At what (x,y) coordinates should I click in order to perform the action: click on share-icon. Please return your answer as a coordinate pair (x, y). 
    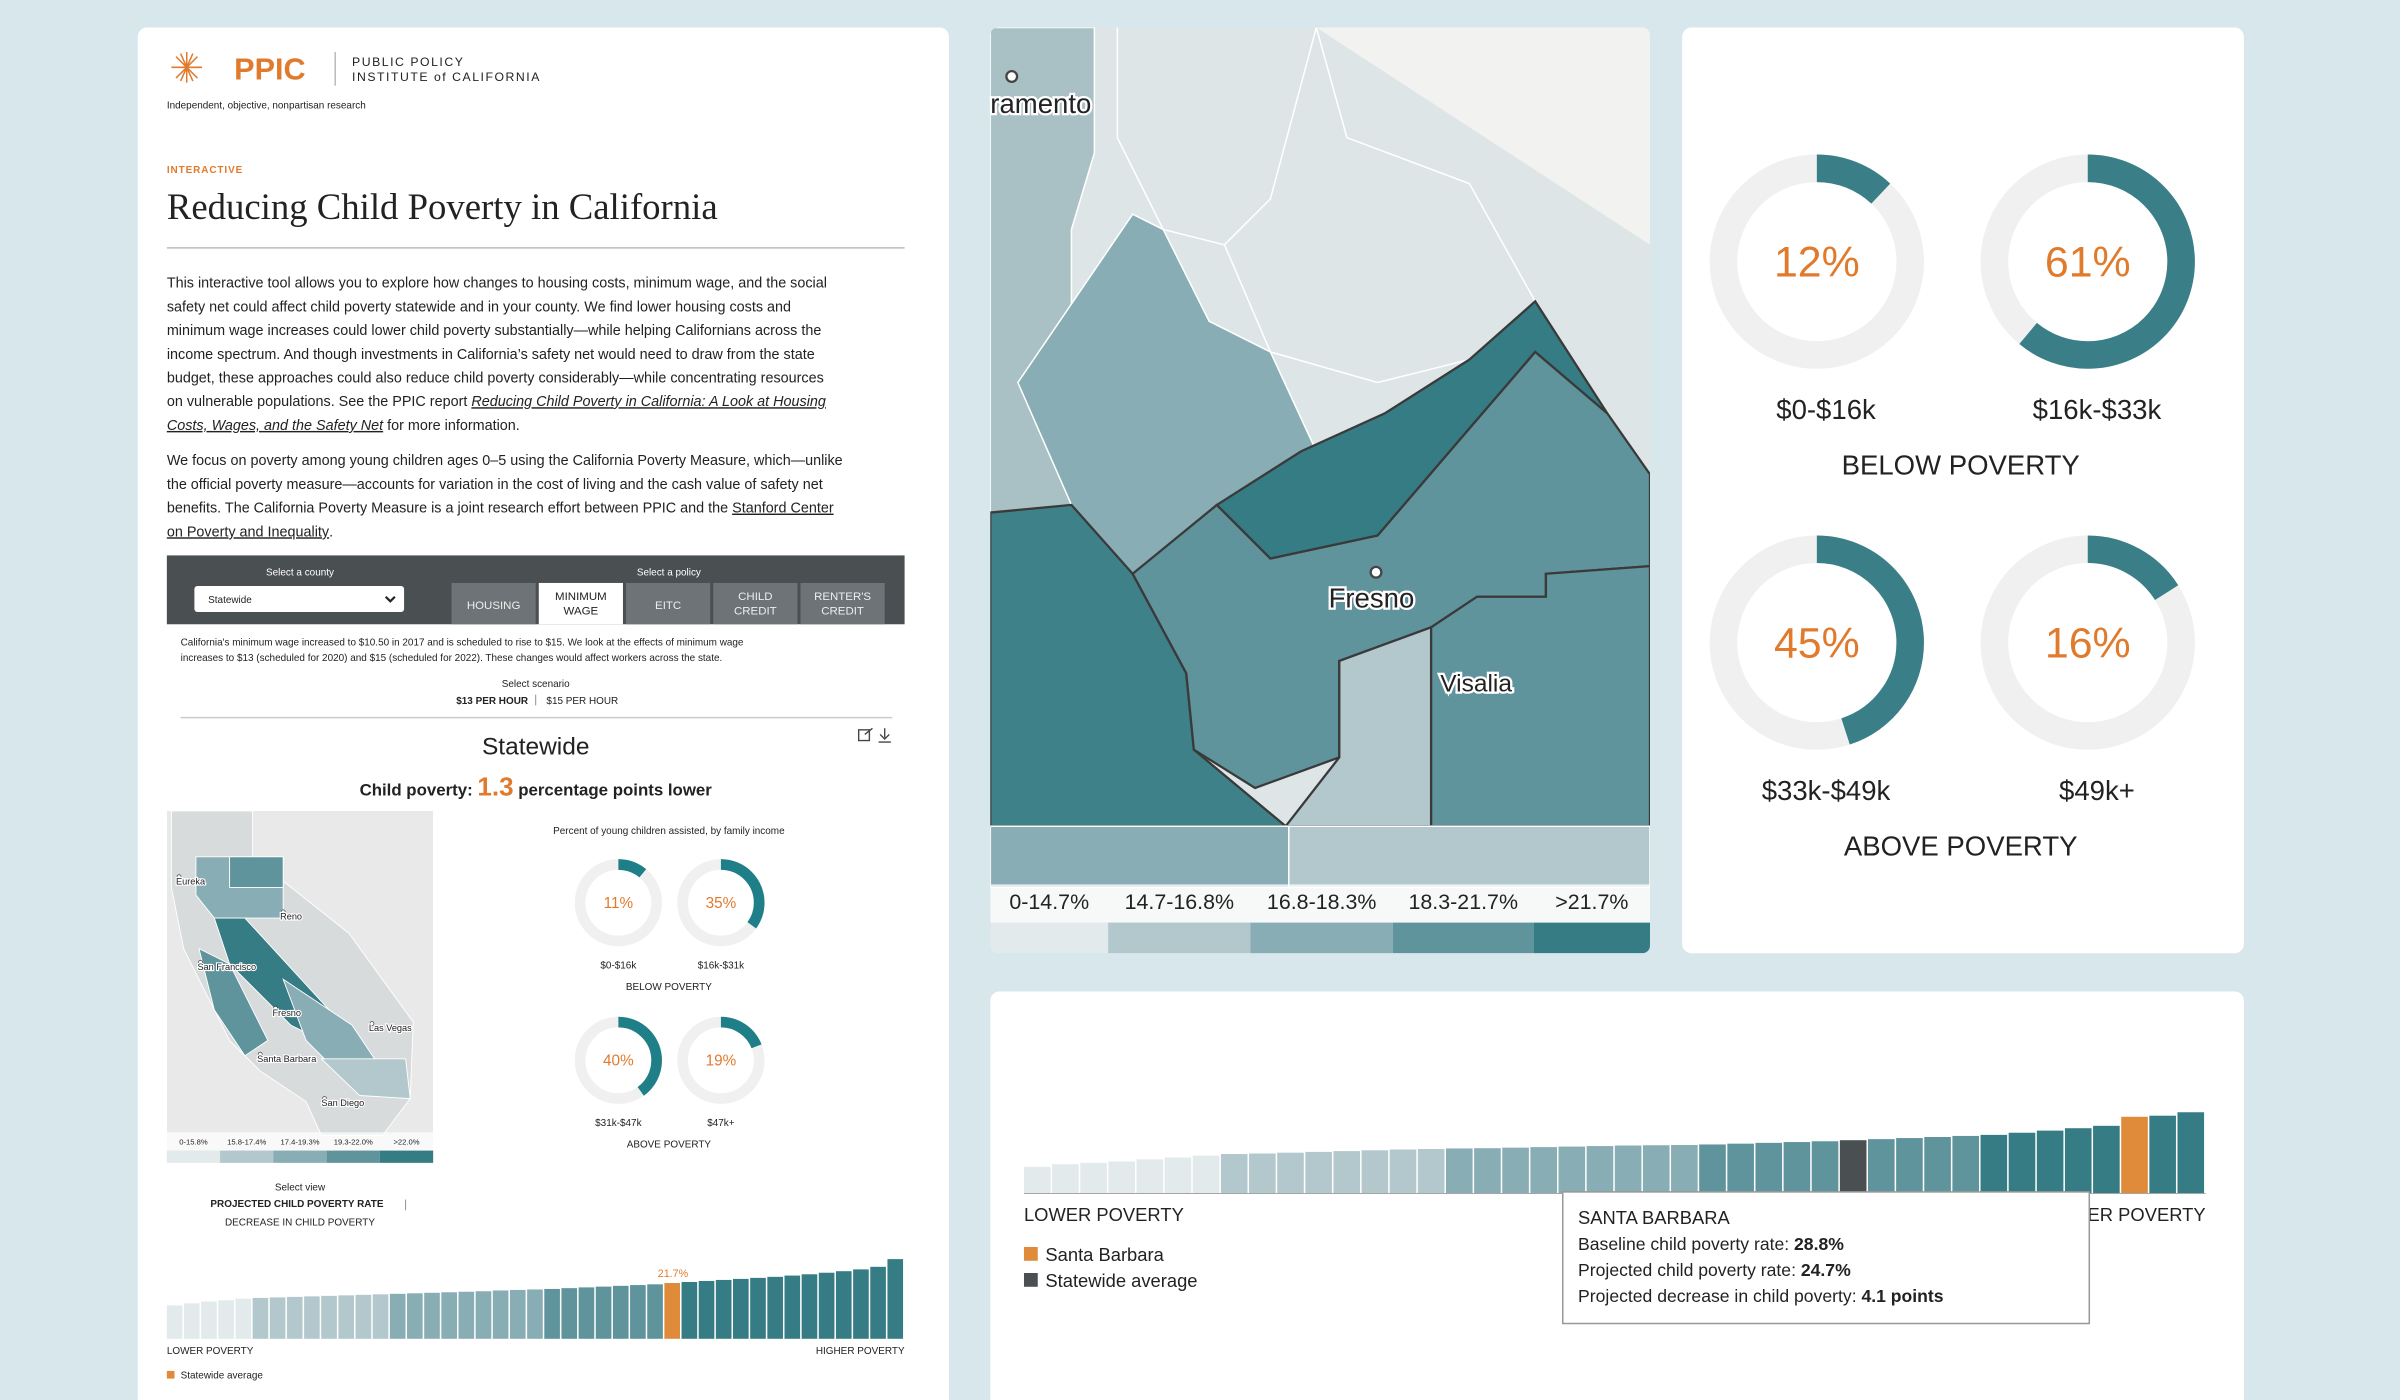
    Looking at the image, I should click on (865, 734).